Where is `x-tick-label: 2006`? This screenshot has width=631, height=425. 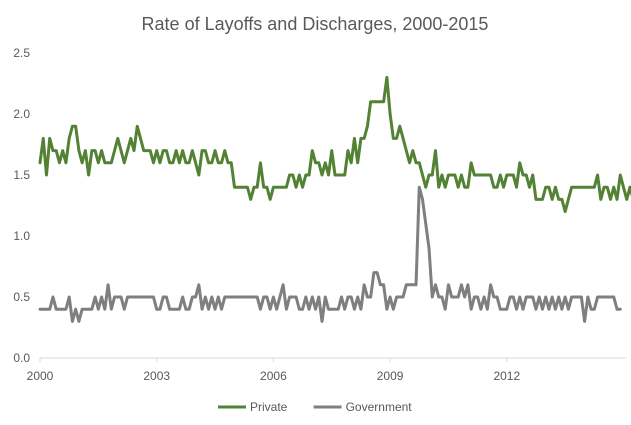 x-tick-label: 2006 is located at coordinates (273, 376).